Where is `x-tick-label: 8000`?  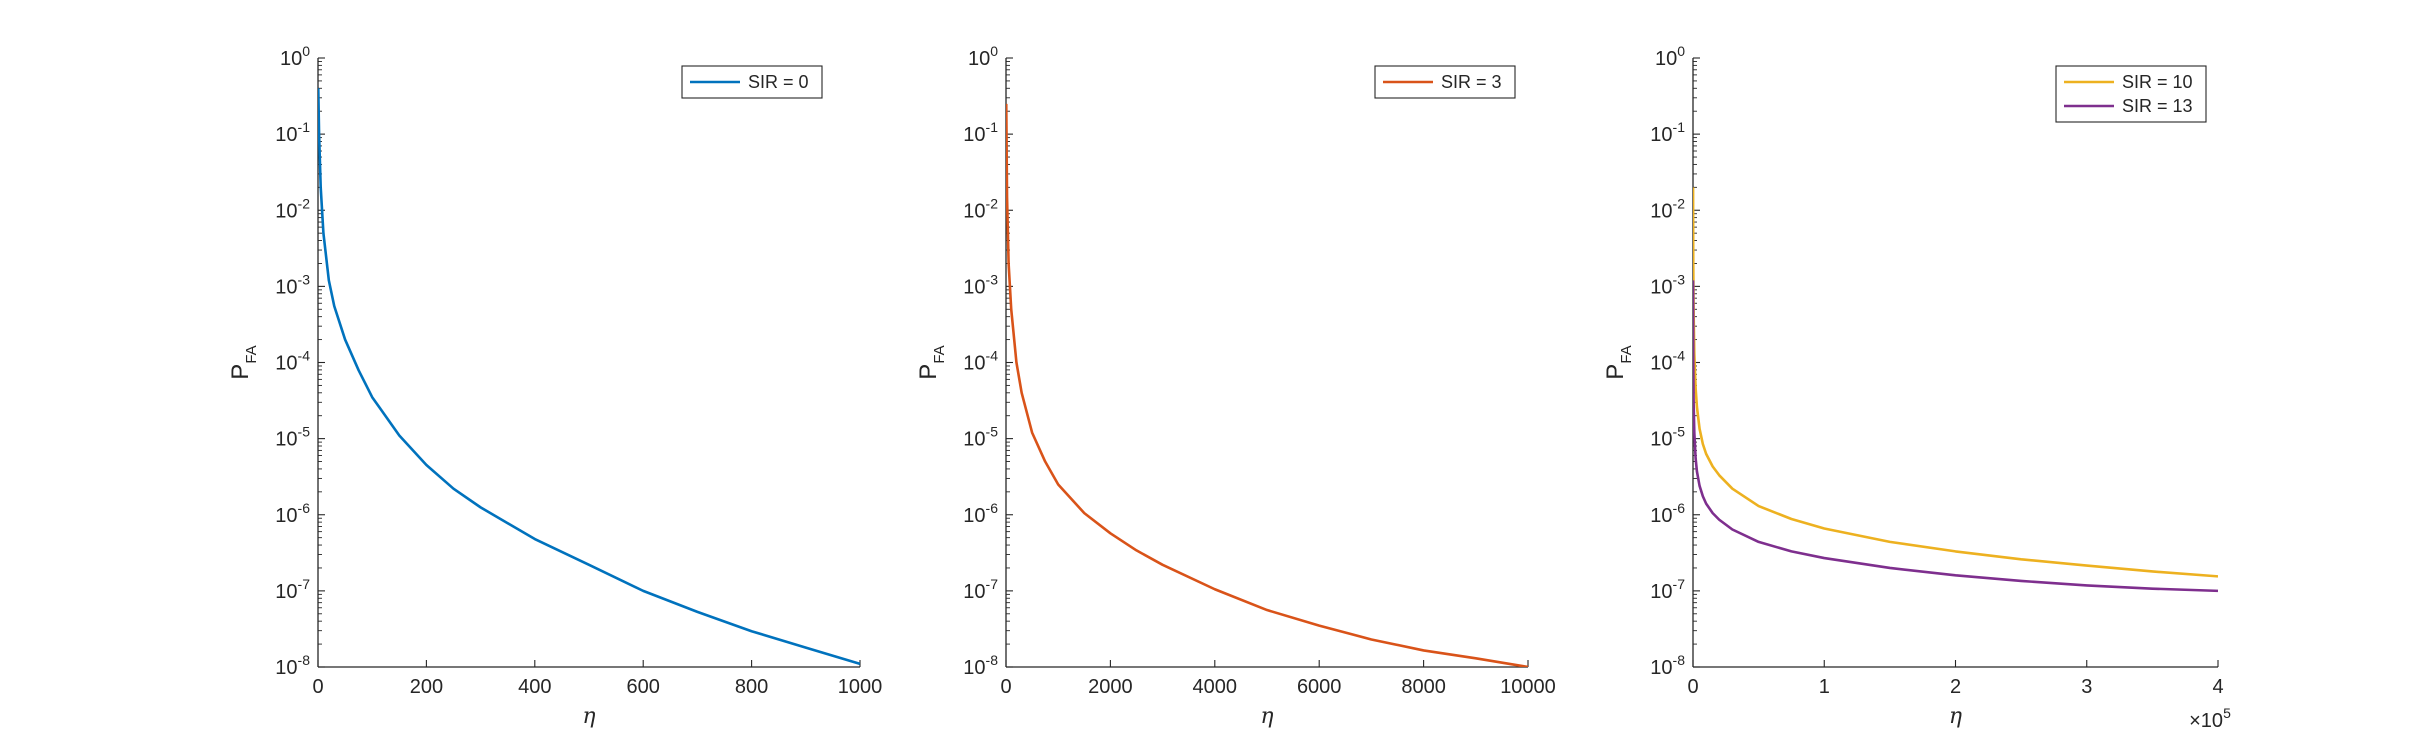
x-tick-label: 8000 is located at coordinates (1423, 687).